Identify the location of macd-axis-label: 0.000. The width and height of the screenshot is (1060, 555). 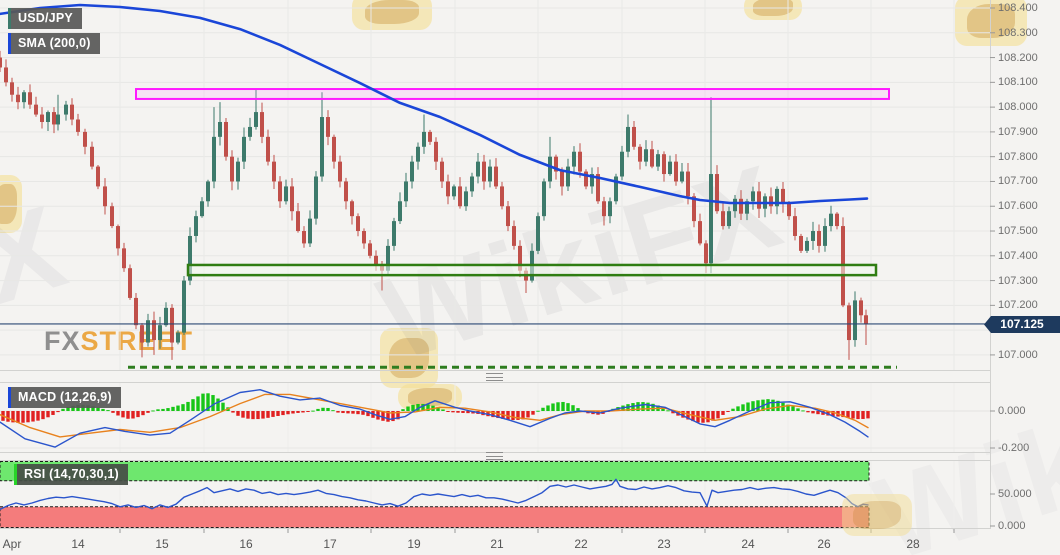
(1012, 411).